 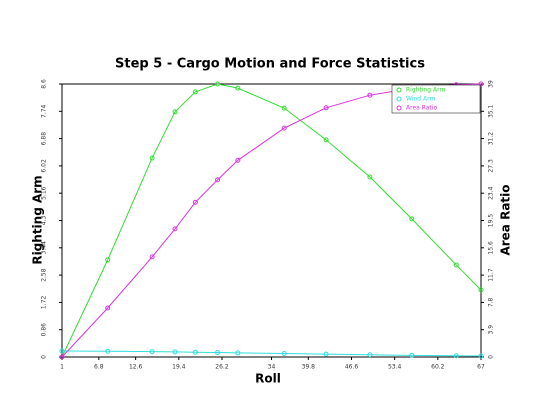 I want to click on y2-tick-label: 7.8, so click(x=491, y=302).